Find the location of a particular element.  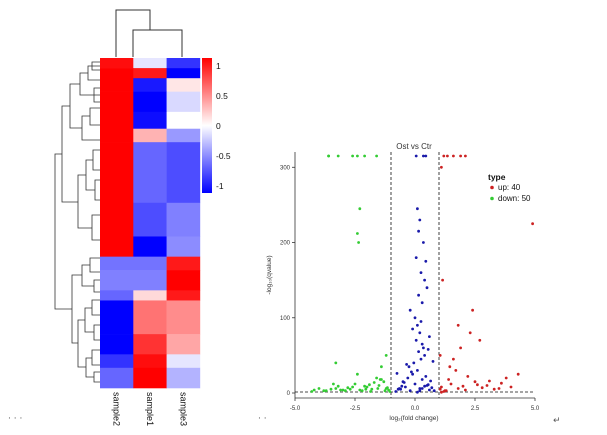

colorbar-tick-label: 1 is located at coordinates (218, 66).